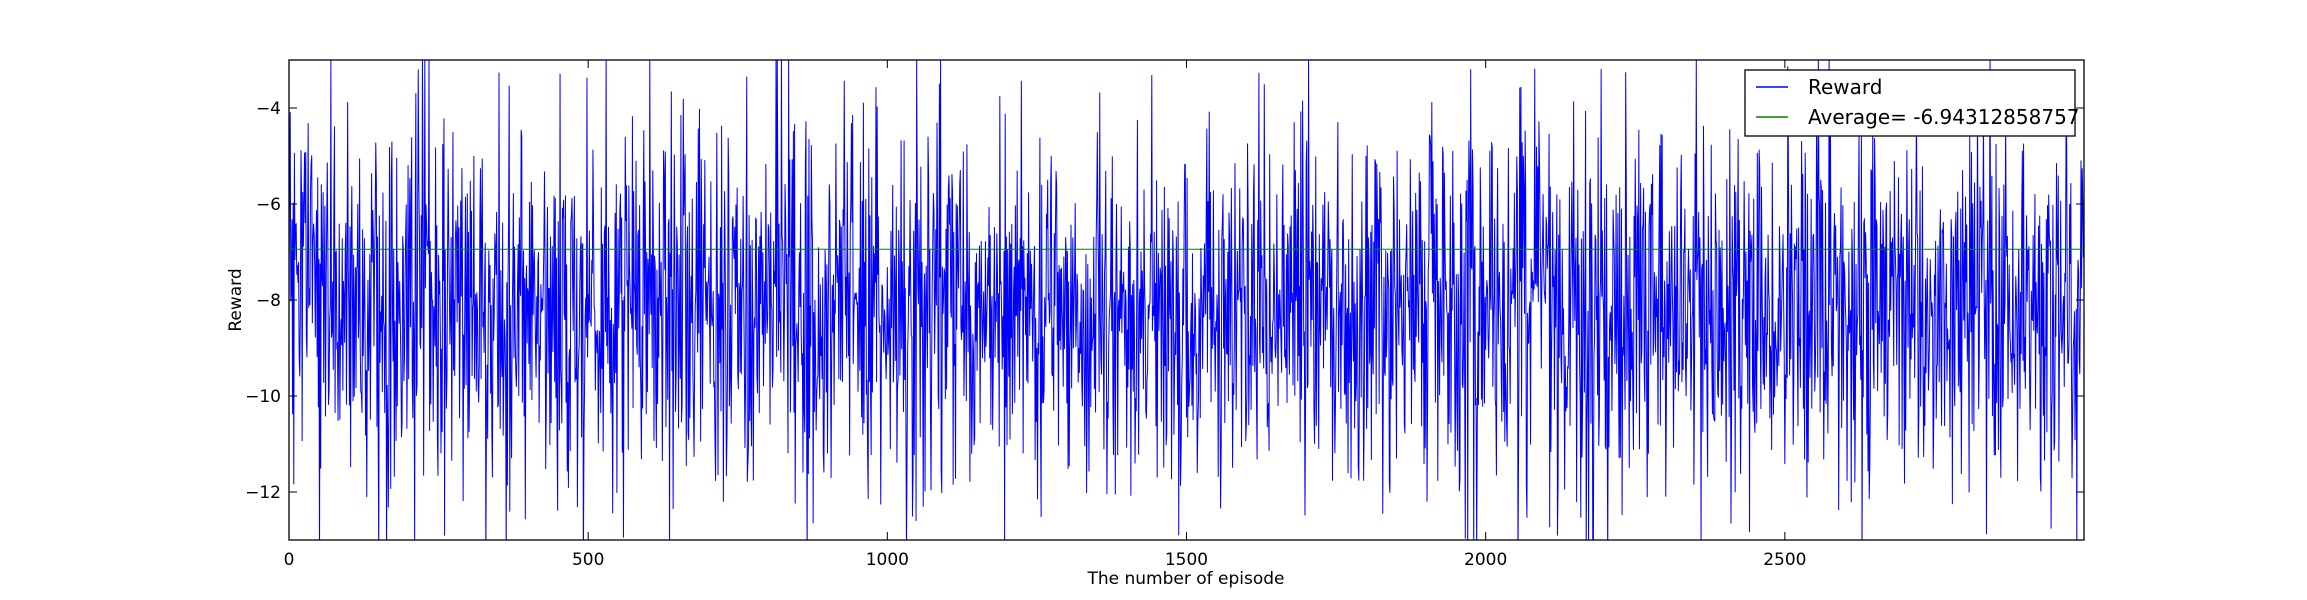 This screenshot has width=2307, height=600. I want to click on legend-box, so click(1910, 103).